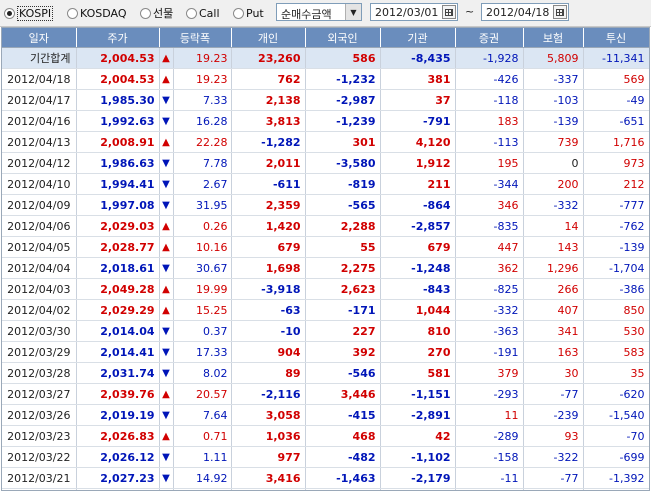 This screenshot has height=492, width=651. I want to click on col-header-date: 일자, so click(39, 38).